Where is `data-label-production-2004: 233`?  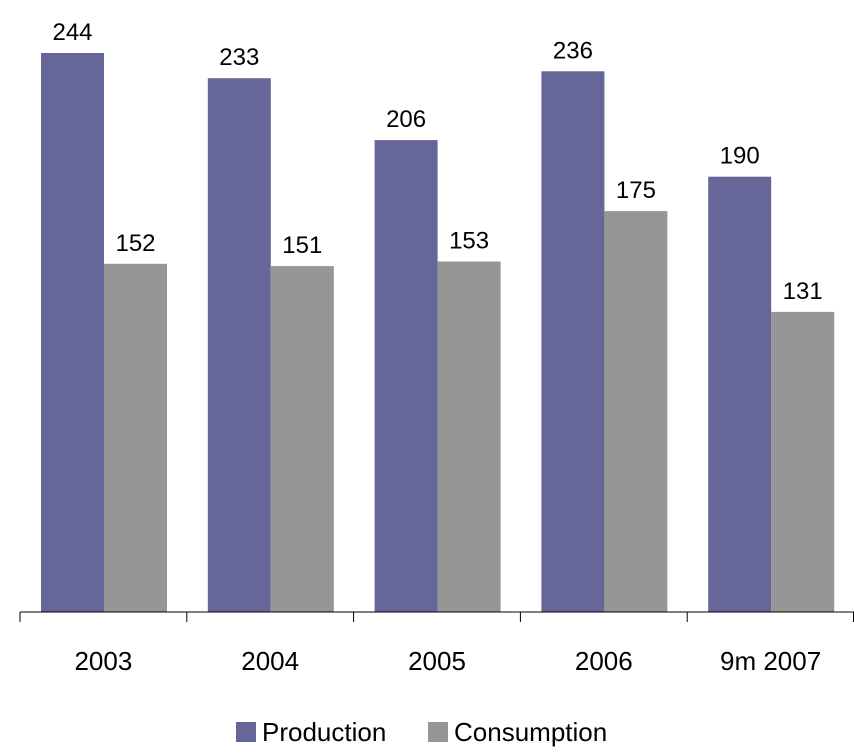 data-label-production-2004: 233 is located at coordinates (239, 57).